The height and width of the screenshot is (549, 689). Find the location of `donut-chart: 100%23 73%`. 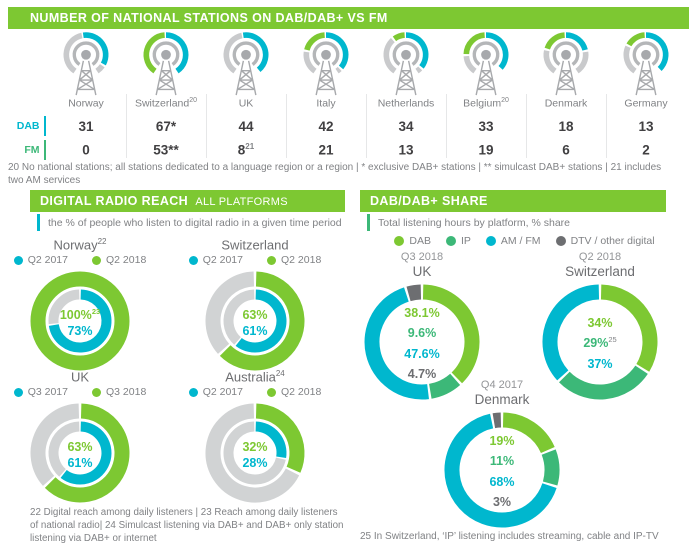

donut-chart: 100%23 73% is located at coordinates (80, 321).